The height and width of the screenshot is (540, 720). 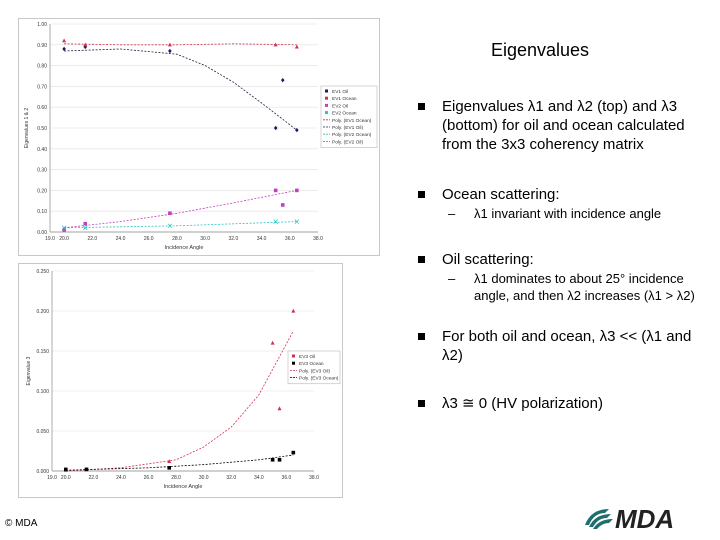 What do you see at coordinates (340, 92) in the screenshot?
I see `legend-label: EV1 Oil` at bounding box center [340, 92].